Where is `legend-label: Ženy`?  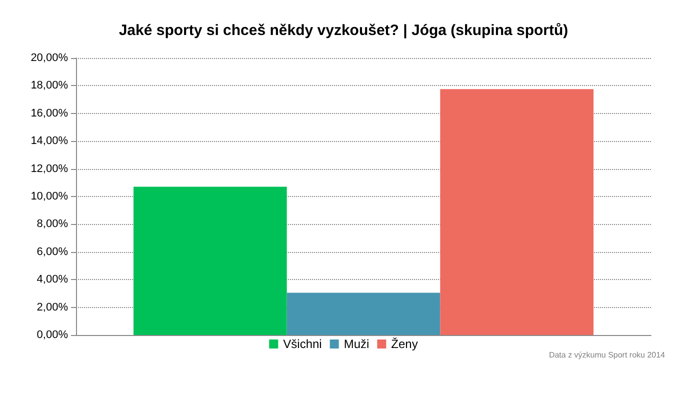 legend-label: Ženy is located at coordinates (404, 344).